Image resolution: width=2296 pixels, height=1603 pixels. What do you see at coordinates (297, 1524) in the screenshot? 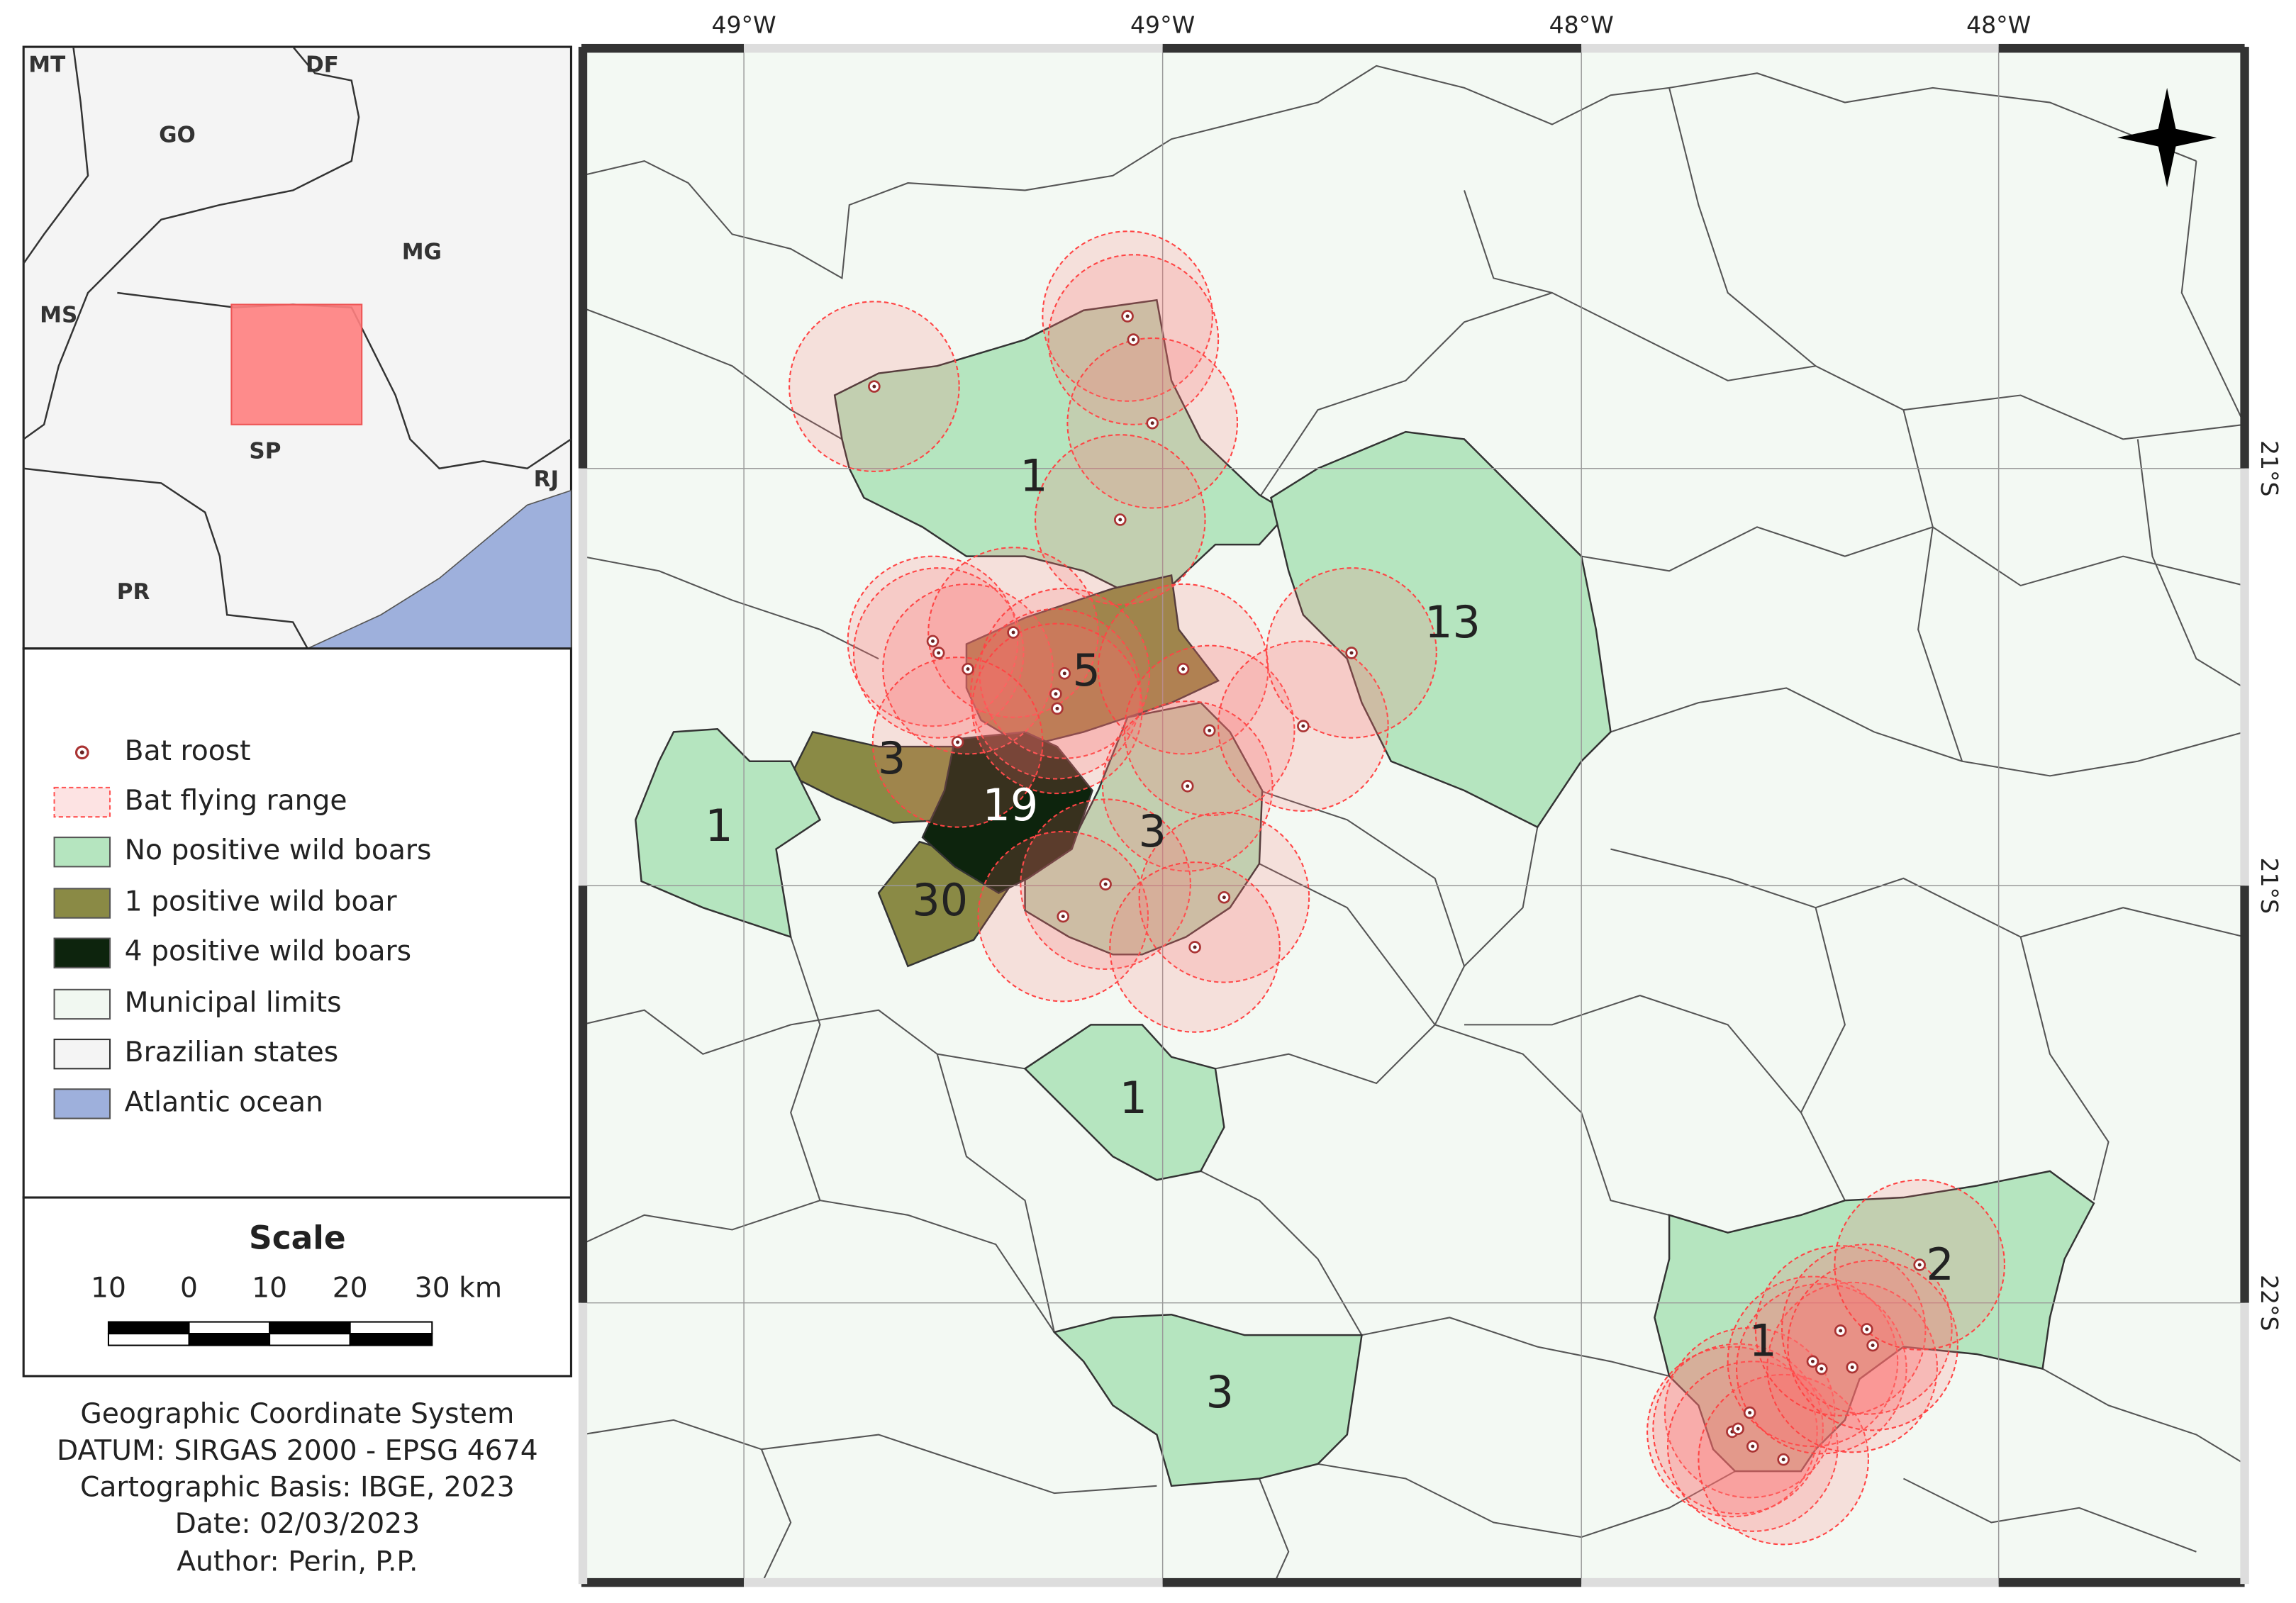
I see `info-line: Date: 02/03/2023` at bounding box center [297, 1524].